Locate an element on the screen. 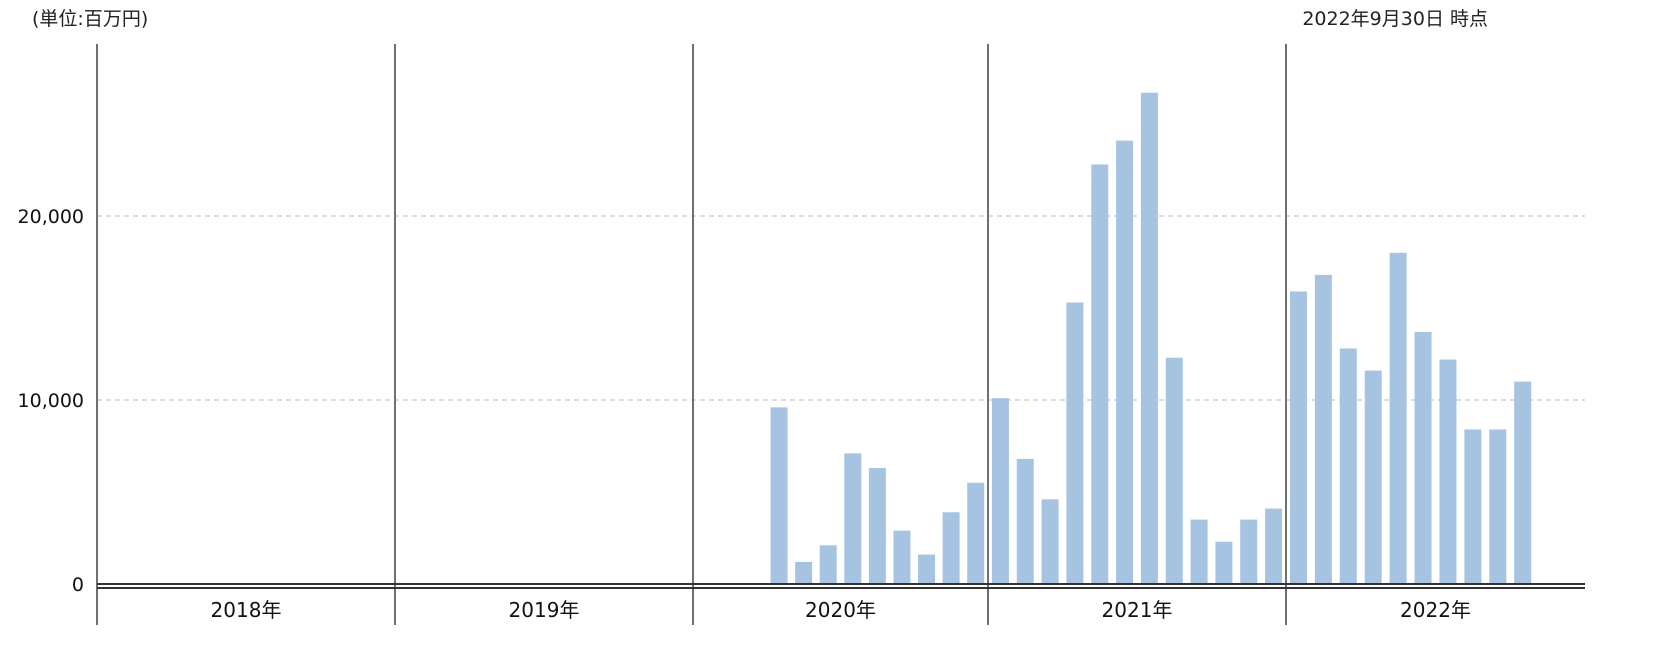 Image resolution: width=1655 pixels, height=649 pixels. bar-2022年-6 is located at coordinates (1423, 457).